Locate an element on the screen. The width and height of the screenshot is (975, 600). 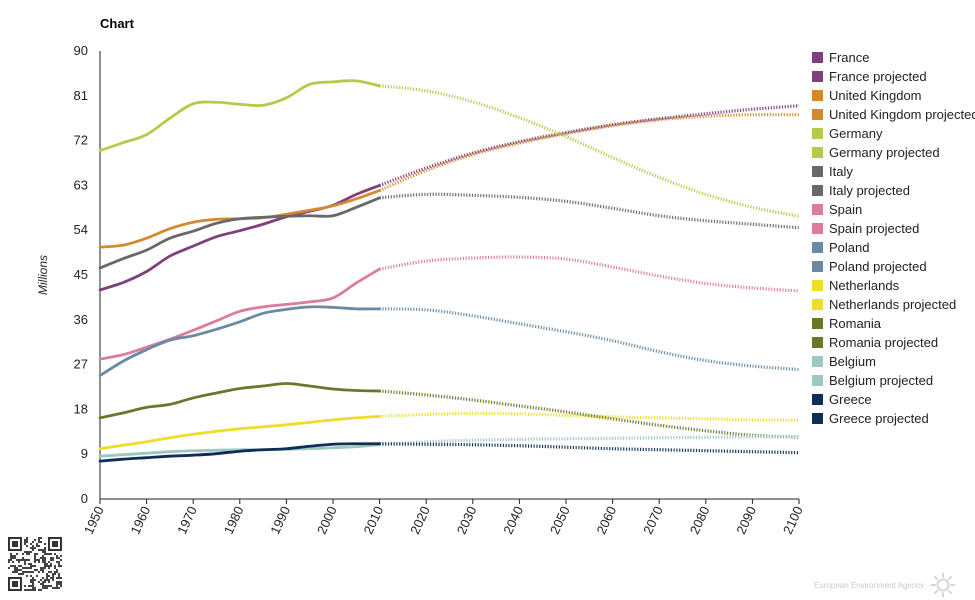
y-tick-label: 18 is located at coordinates (81, 408).